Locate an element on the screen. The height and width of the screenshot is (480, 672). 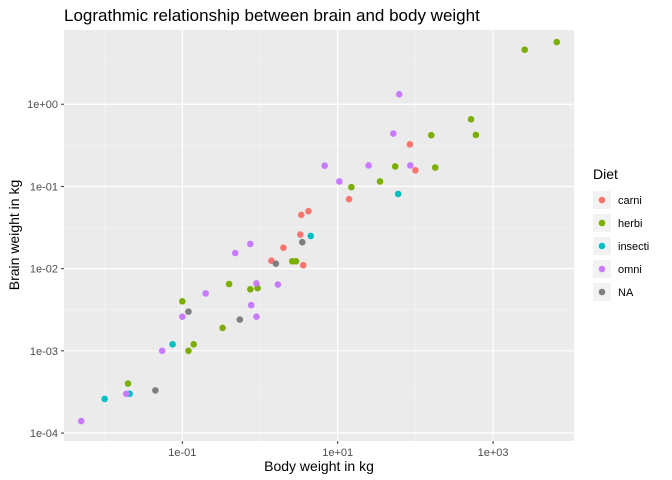
legend-title: Diet is located at coordinates (605, 174).